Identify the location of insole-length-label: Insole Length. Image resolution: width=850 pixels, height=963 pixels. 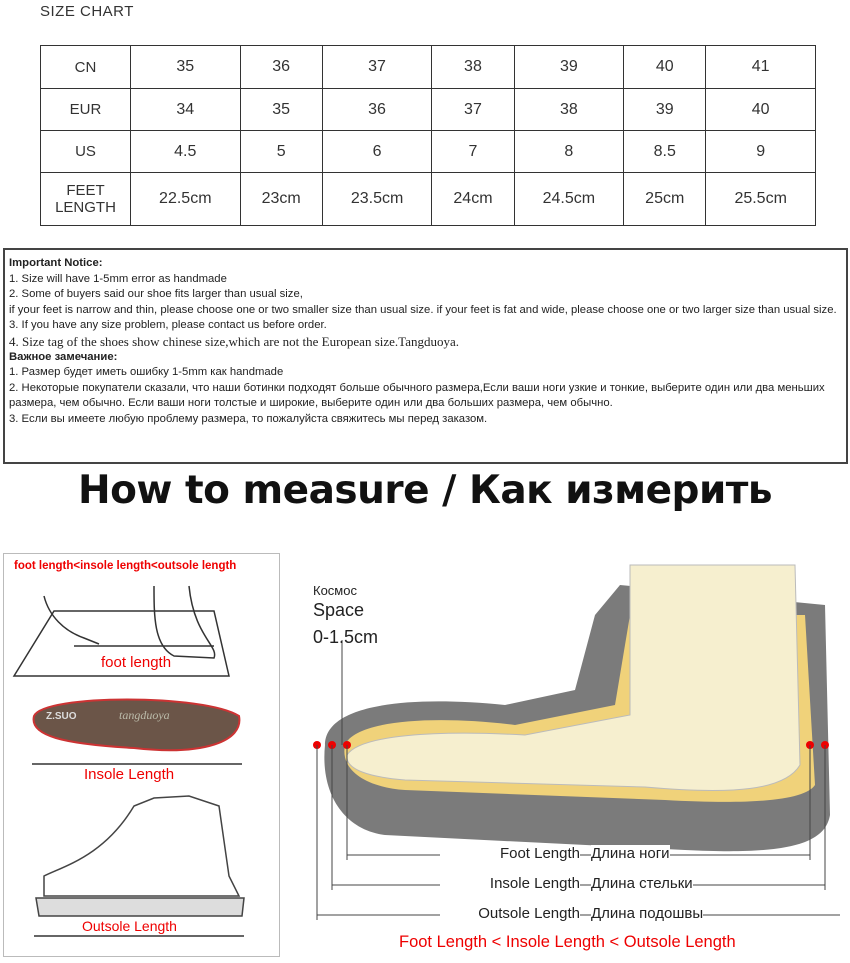
(129, 774).